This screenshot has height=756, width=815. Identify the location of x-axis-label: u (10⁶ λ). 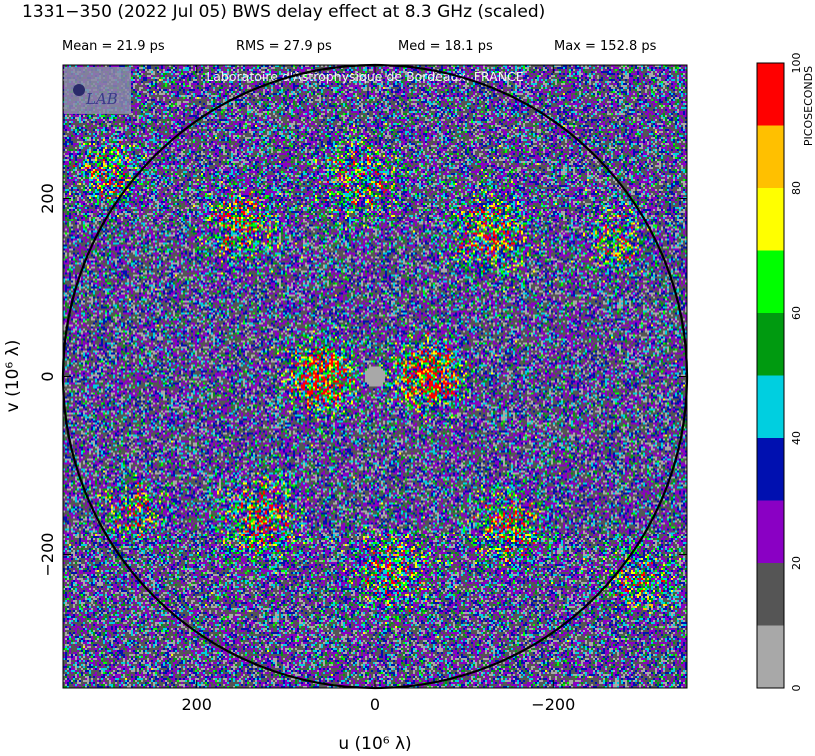
(374, 744).